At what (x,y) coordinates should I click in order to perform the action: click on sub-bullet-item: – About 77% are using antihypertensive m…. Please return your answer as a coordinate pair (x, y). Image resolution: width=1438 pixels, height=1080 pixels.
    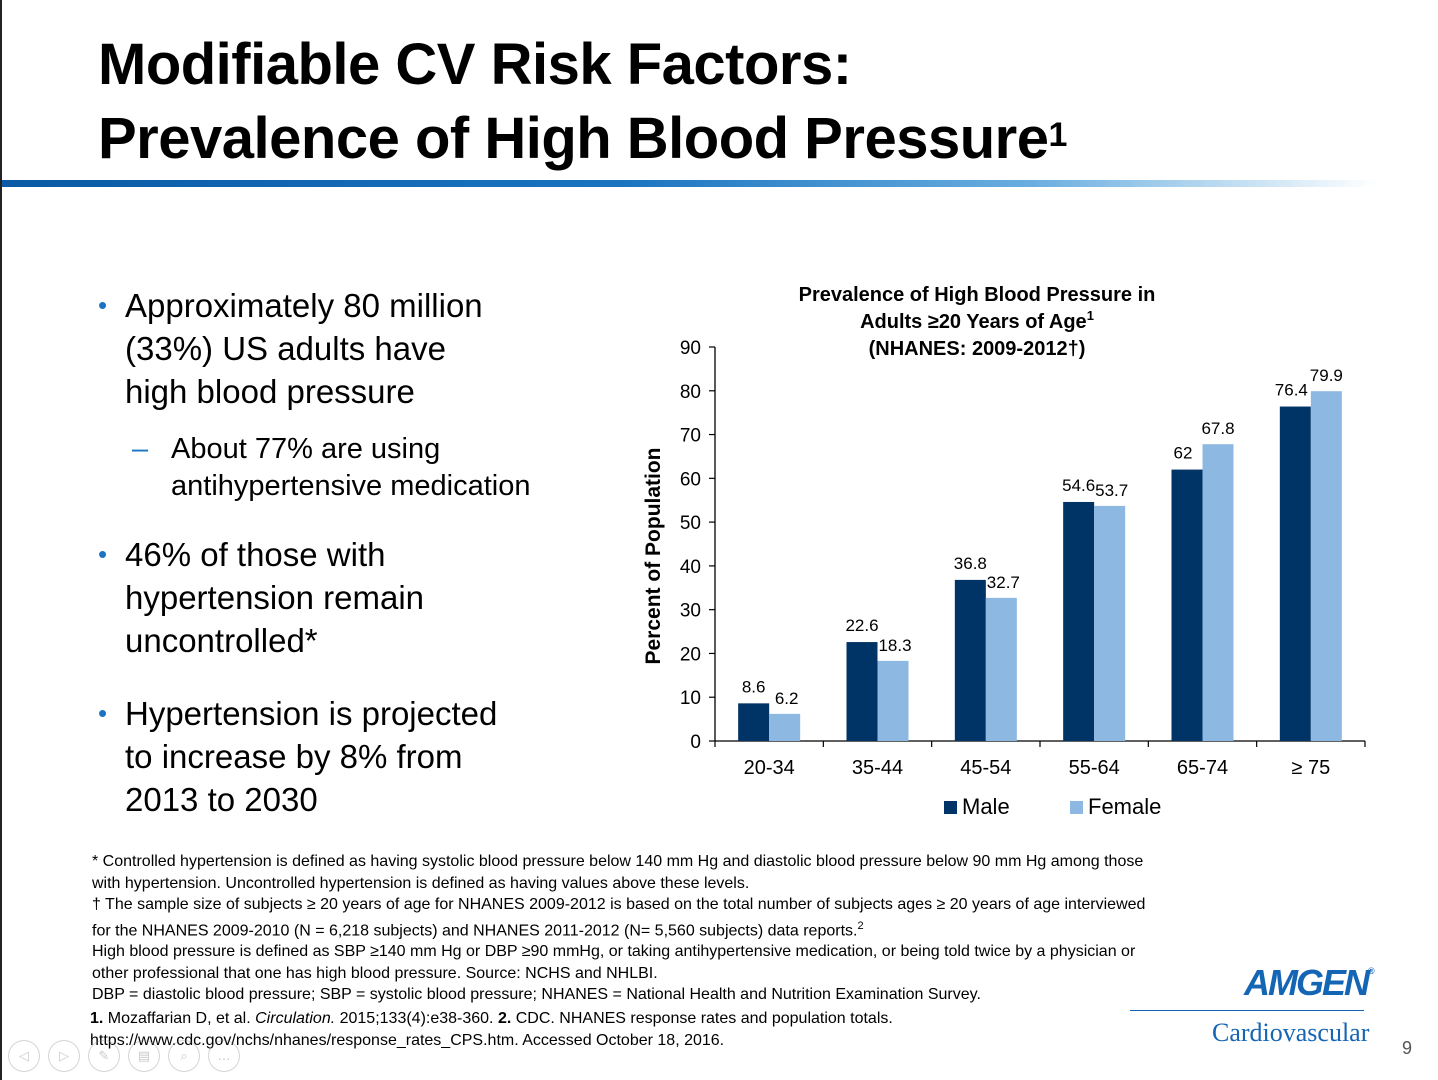
    Looking at the image, I should click on (338, 468).